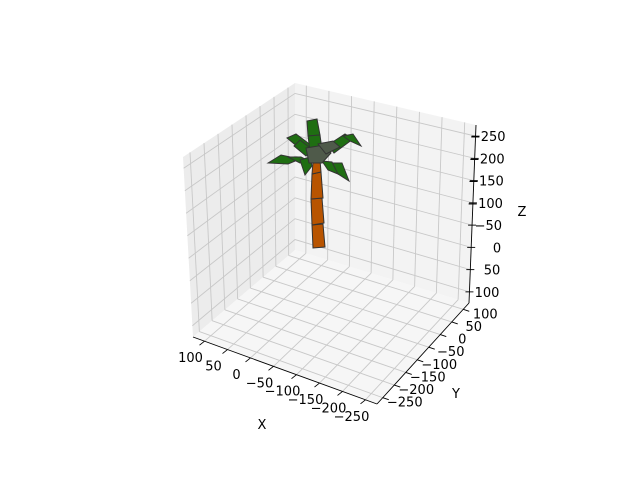  I want to click on y-tick-label: −100, so click(439, 365).